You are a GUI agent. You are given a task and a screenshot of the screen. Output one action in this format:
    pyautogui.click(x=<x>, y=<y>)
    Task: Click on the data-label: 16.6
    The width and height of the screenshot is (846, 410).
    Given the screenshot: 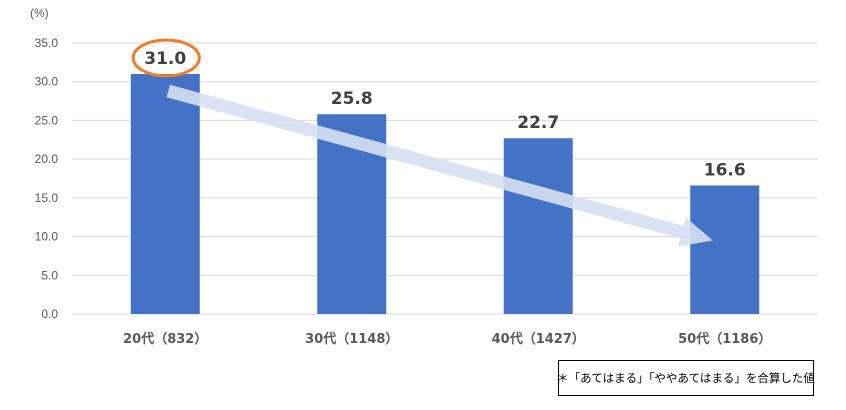 What is the action you would take?
    pyautogui.click(x=725, y=170)
    